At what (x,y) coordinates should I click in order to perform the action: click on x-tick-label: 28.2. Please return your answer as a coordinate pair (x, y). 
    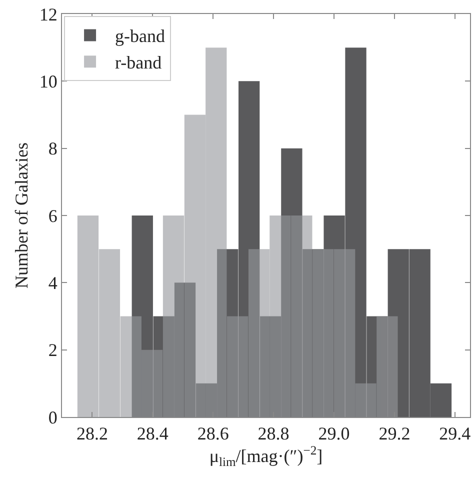
    Looking at the image, I should click on (92, 434).